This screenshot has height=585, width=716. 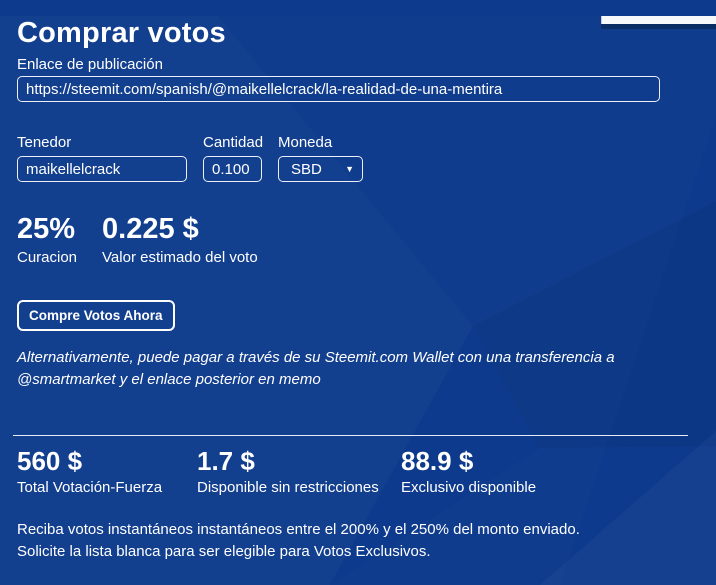 I want to click on page-title: Comprar votos, so click(x=121, y=33).